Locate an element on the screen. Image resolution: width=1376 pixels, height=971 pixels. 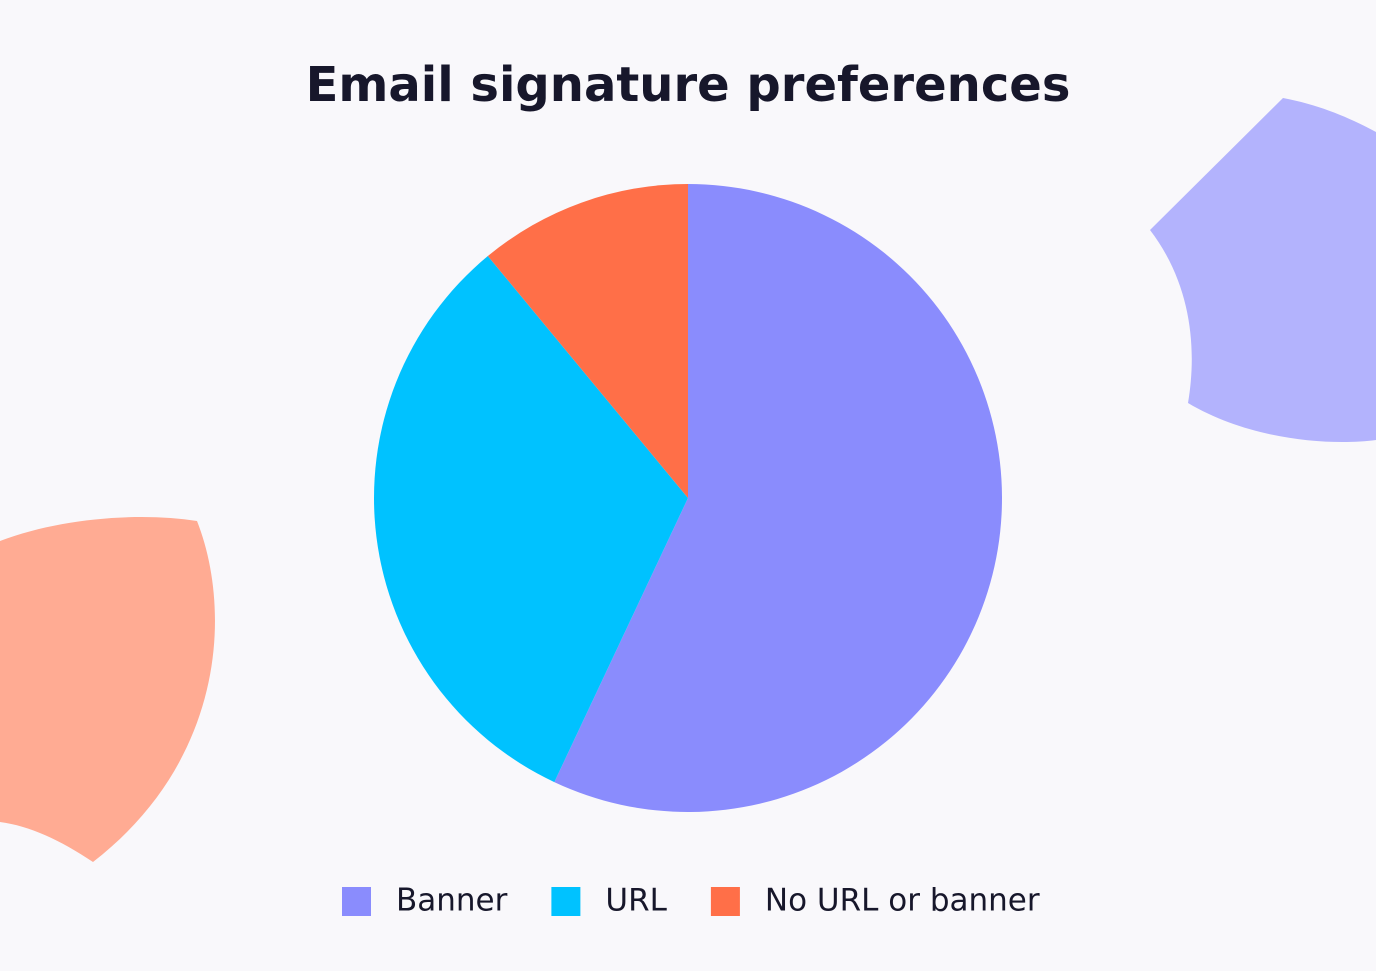
decoration-left is located at coordinates (107, 689).